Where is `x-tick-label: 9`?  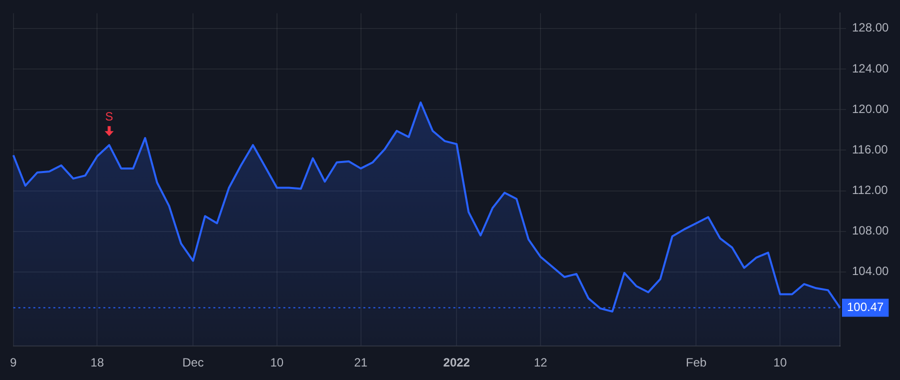
x-tick-label: 9 is located at coordinates (13, 363).